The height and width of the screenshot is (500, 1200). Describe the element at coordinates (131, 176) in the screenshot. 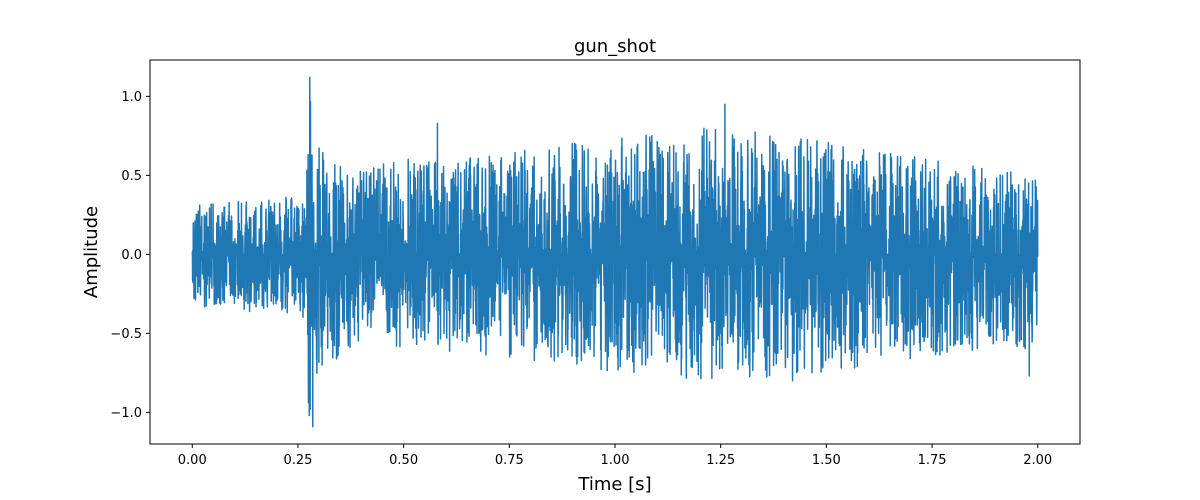

I see `y-tick-label: 0.5` at that location.